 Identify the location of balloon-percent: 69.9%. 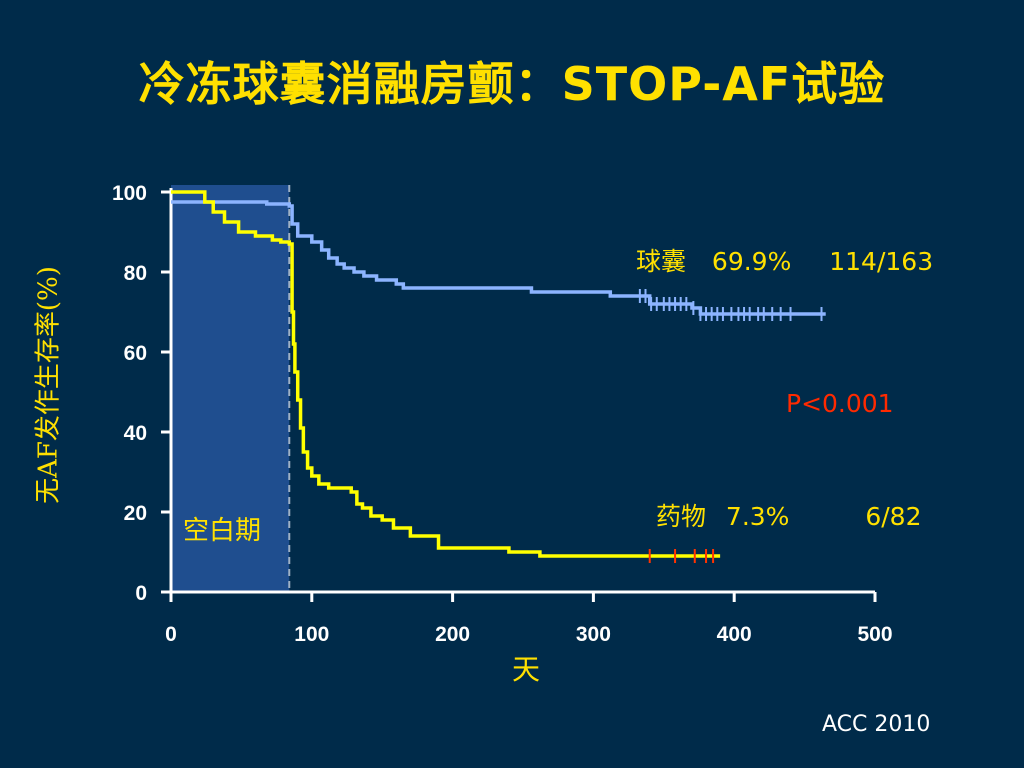
(751, 261).